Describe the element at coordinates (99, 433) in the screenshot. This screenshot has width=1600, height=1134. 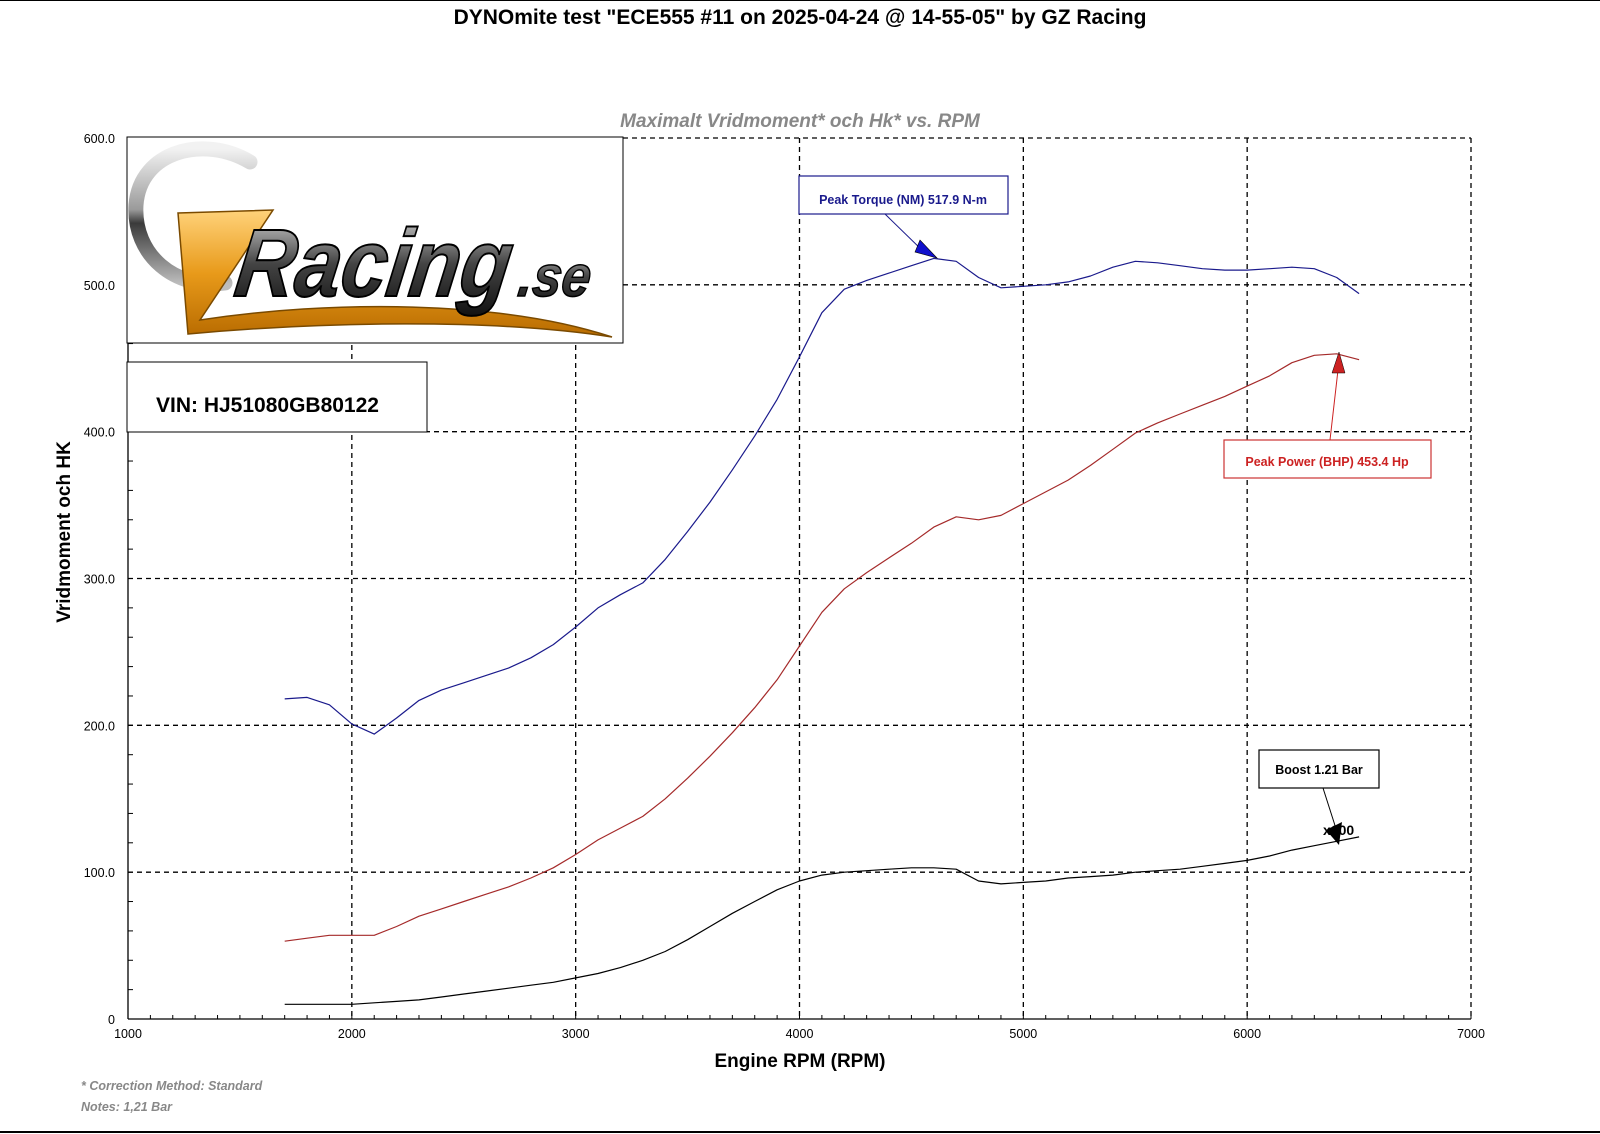
I see `y-tick-label: 400.0` at that location.